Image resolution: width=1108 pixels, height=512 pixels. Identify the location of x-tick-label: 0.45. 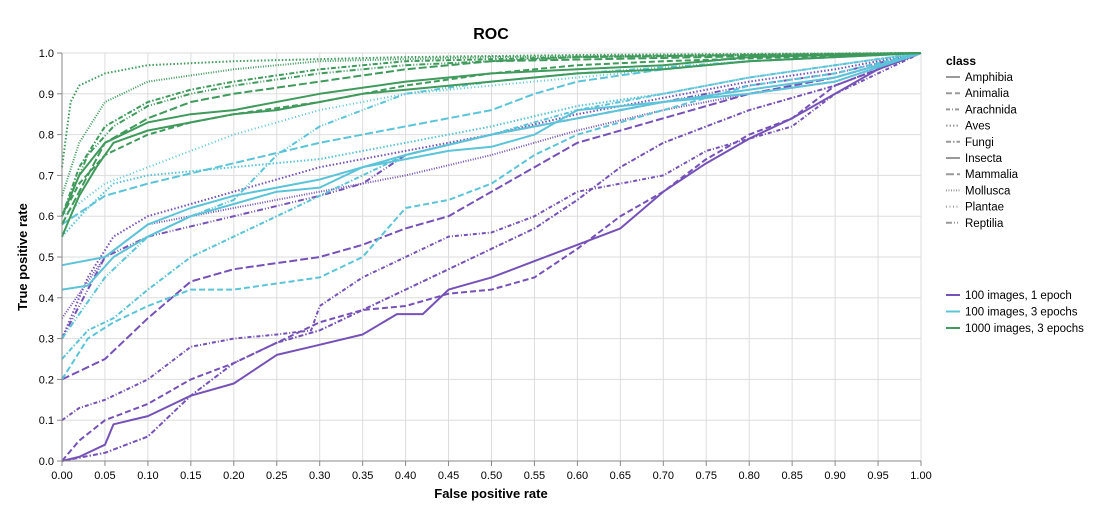
(448, 476).